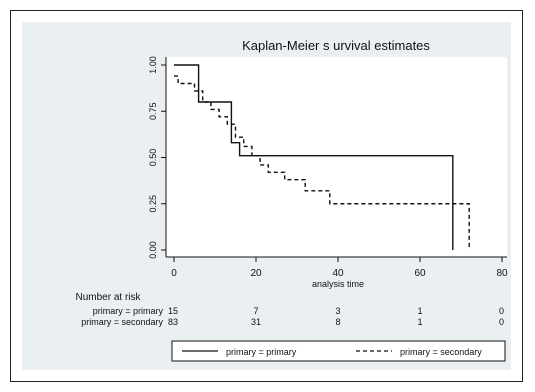  What do you see at coordinates (338, 284) in the screenshot?
I see `x-axis-label: analysis time` at bounding box center [338, 284].